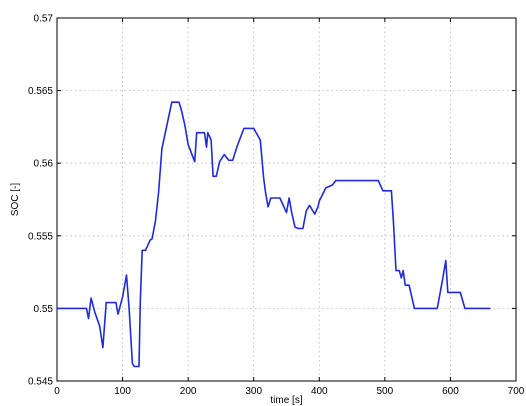  I want to click on x-tick-label: 200, so click(188, 391).